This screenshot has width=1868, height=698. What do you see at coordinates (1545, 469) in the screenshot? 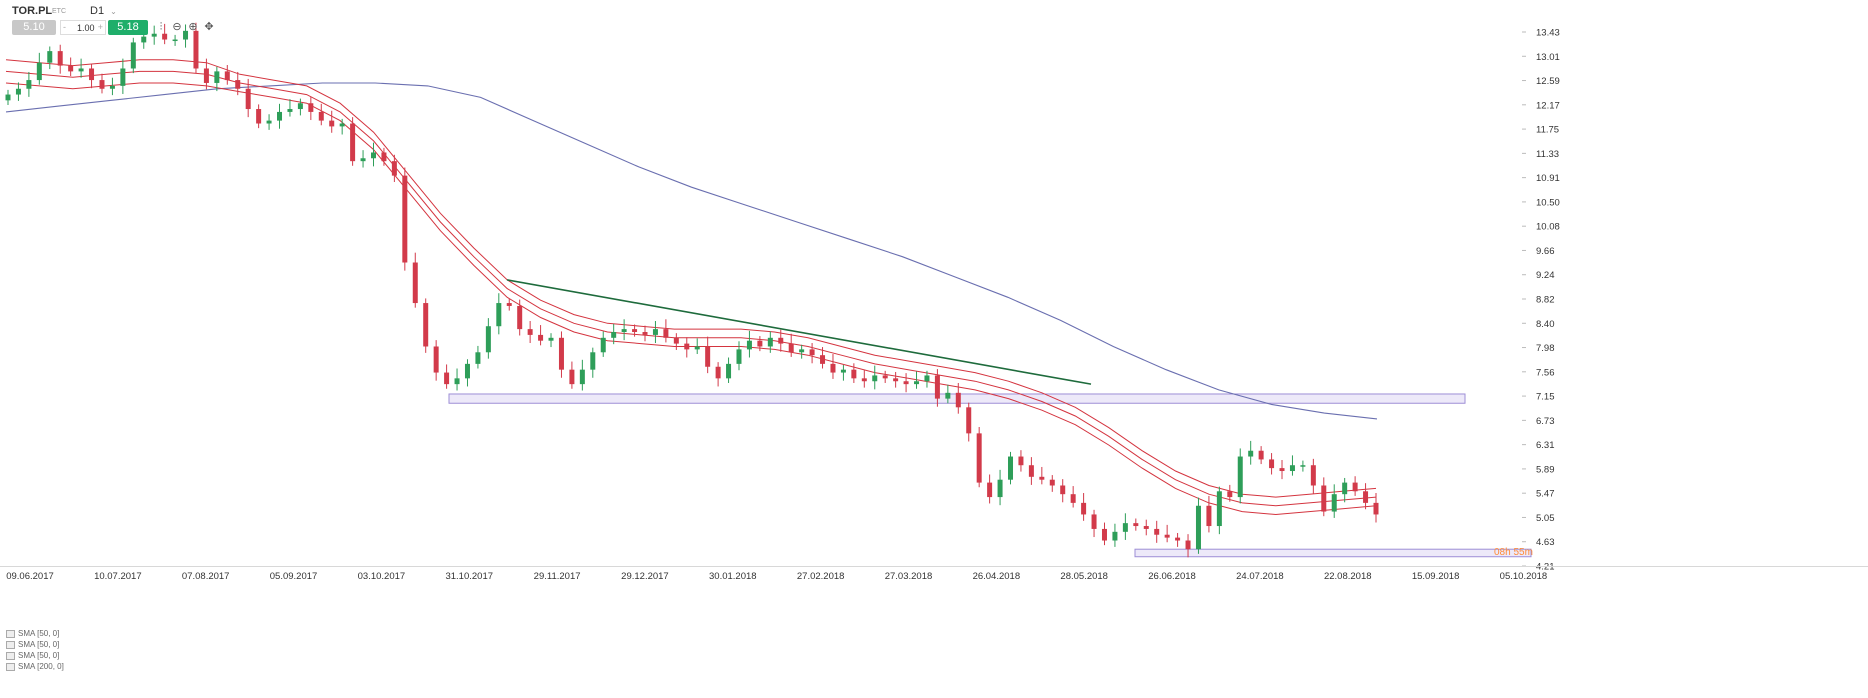
I see `price-tick-label: 5.89` at bounding box center [1545, 469].